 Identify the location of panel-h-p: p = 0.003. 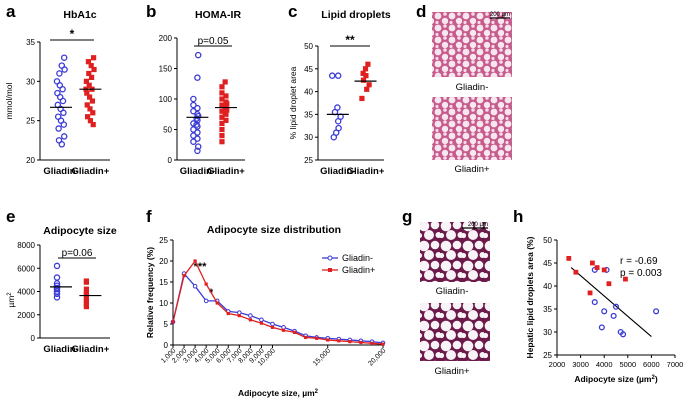
(641, 273).